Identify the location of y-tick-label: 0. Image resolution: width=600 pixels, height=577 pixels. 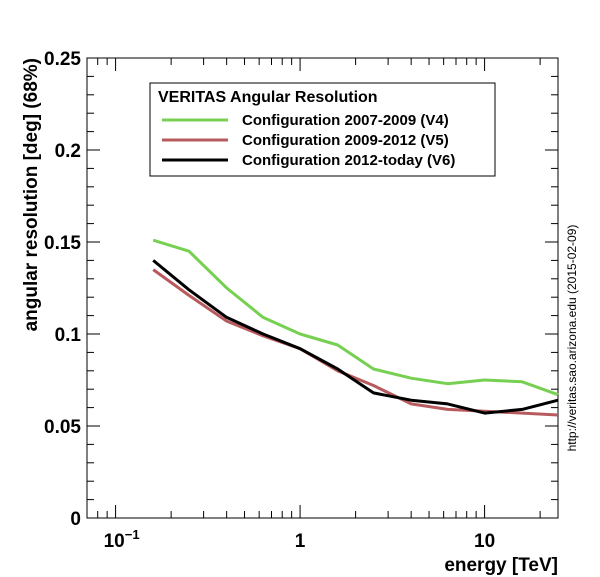
(75, 519).